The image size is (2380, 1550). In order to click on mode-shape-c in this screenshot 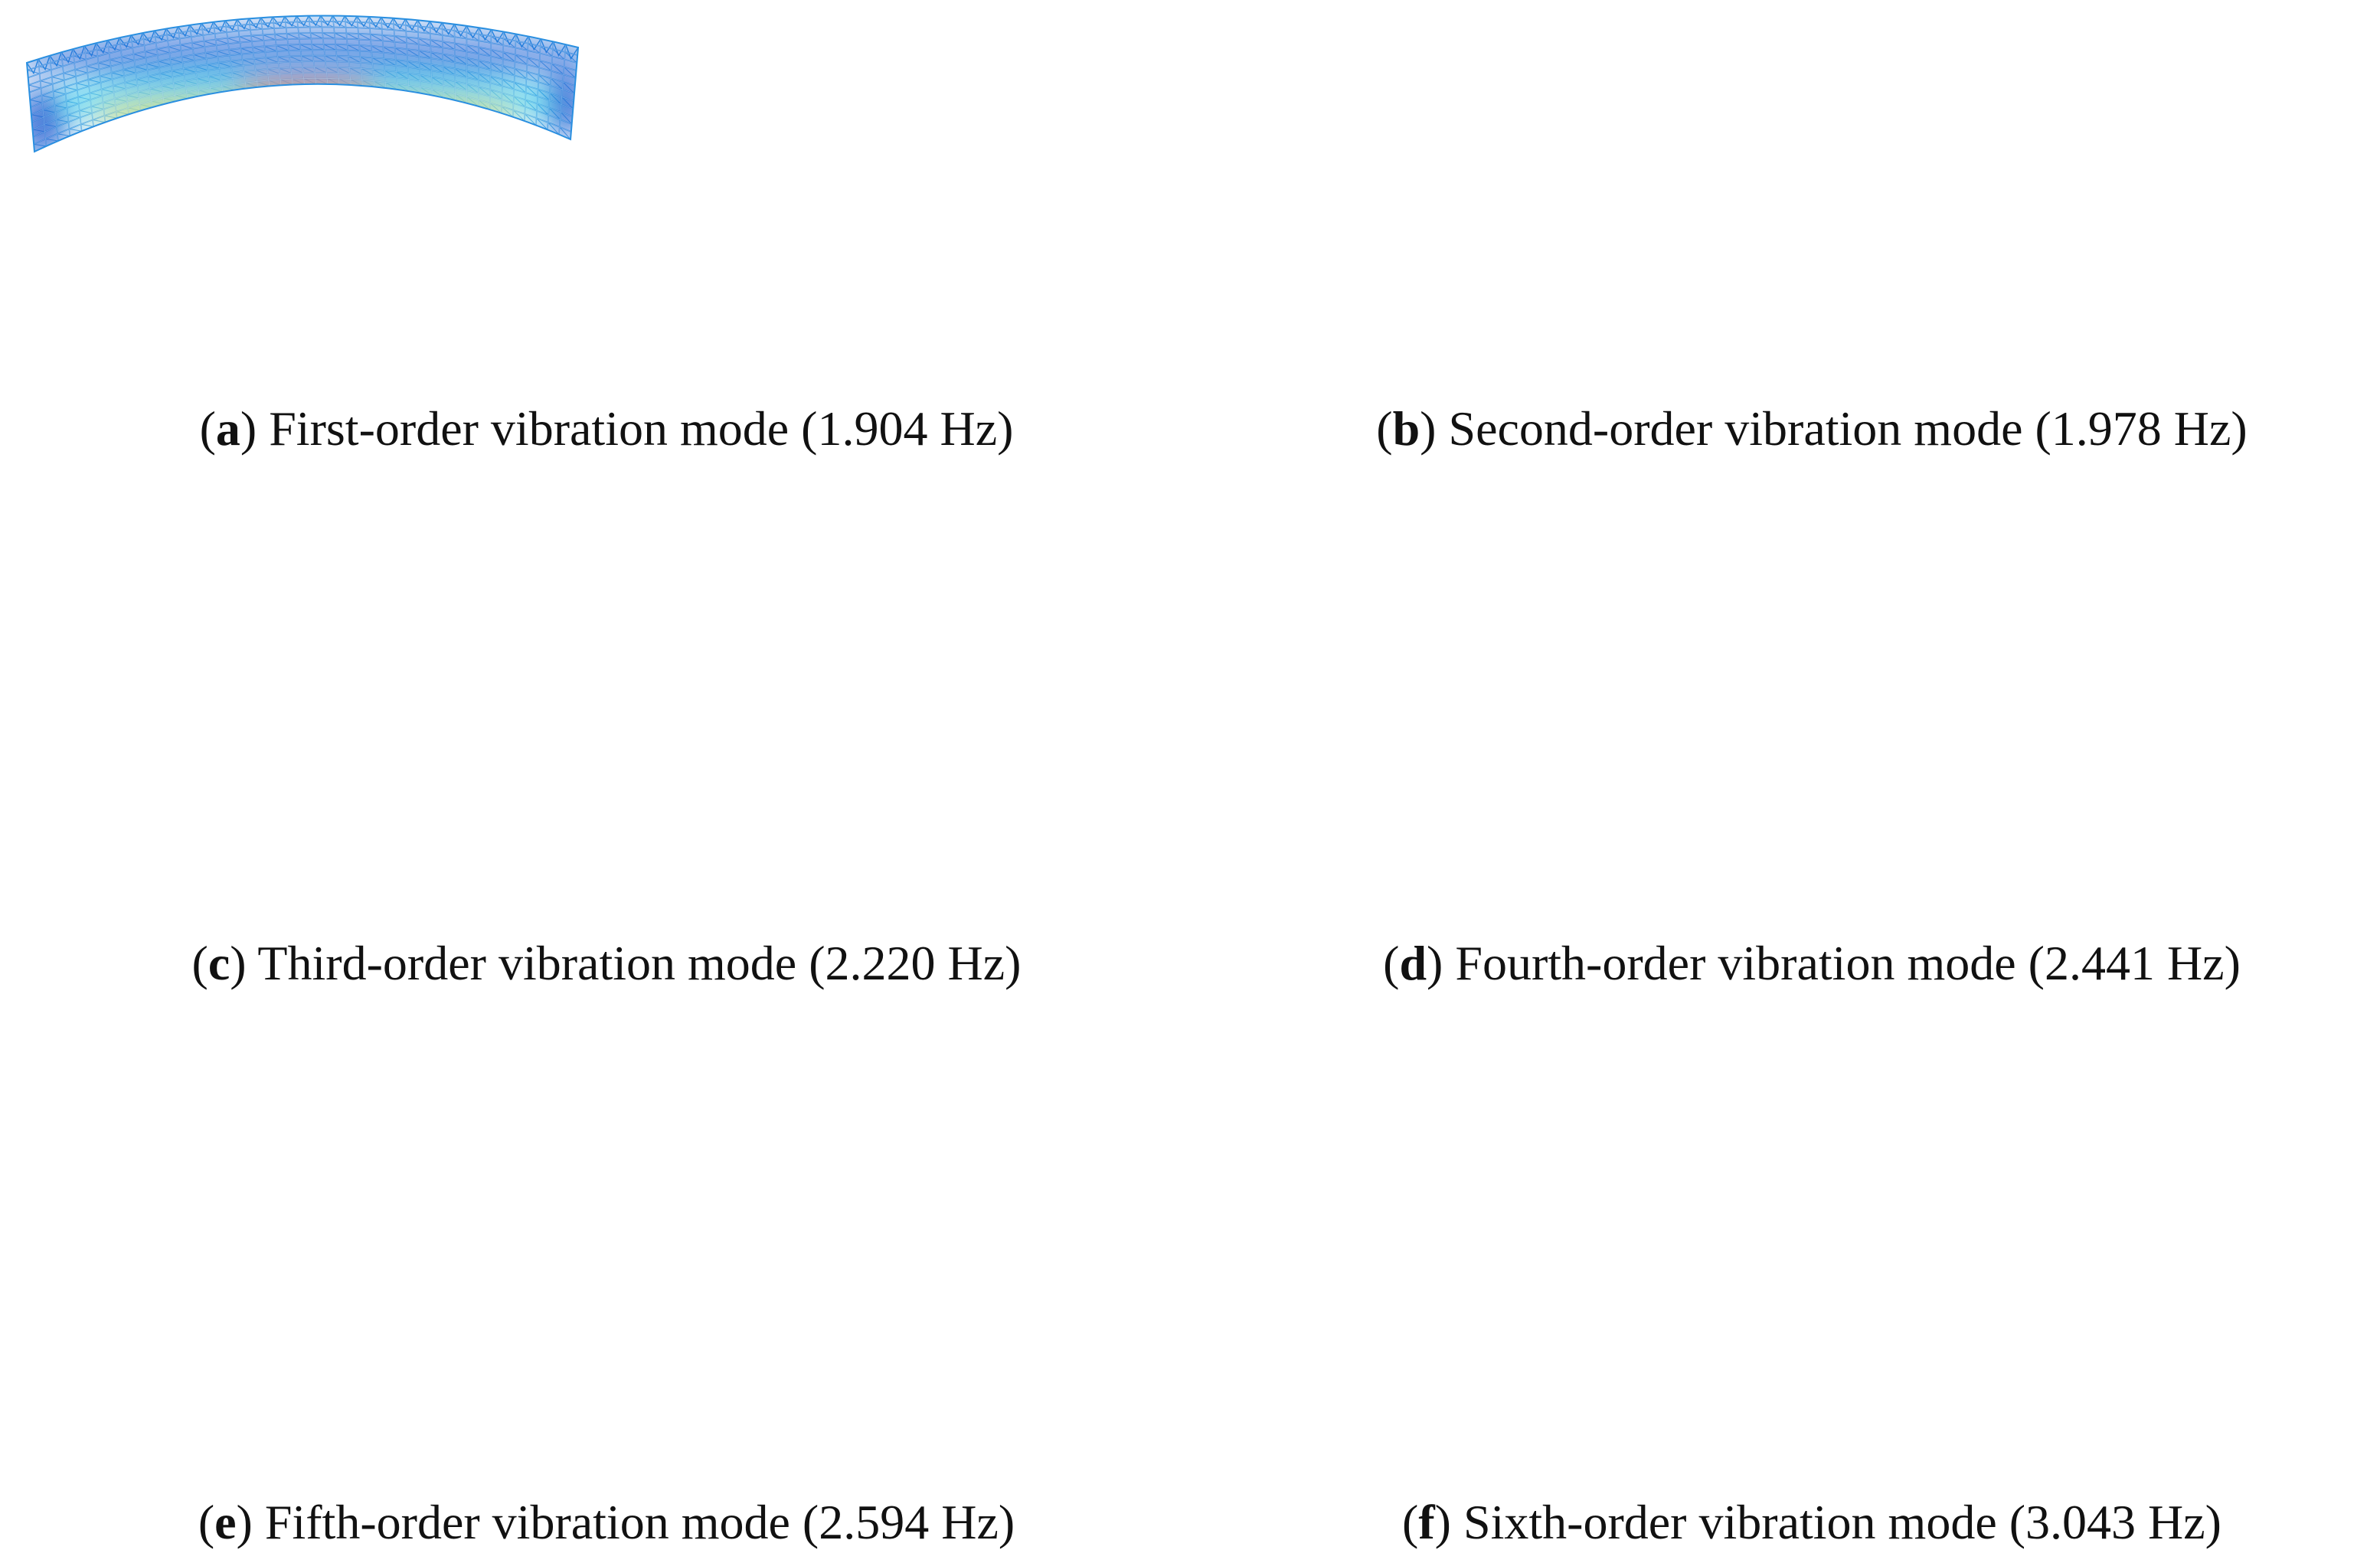, I will do `click(595, 720)`.